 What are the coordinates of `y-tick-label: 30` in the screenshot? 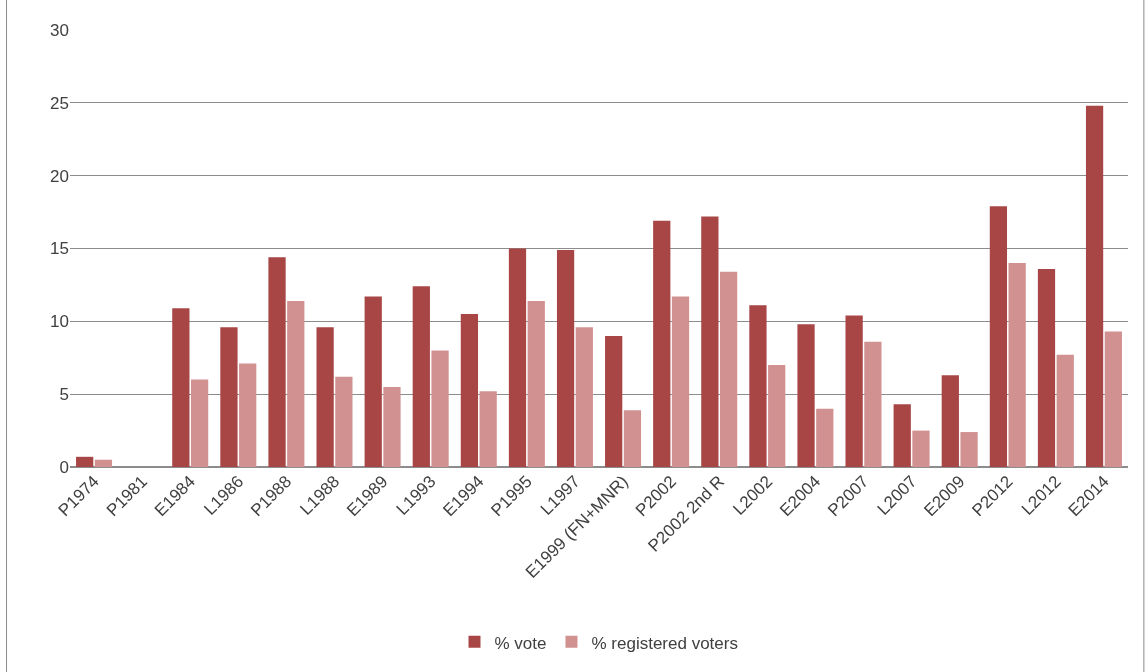 It's located at (59, 30).